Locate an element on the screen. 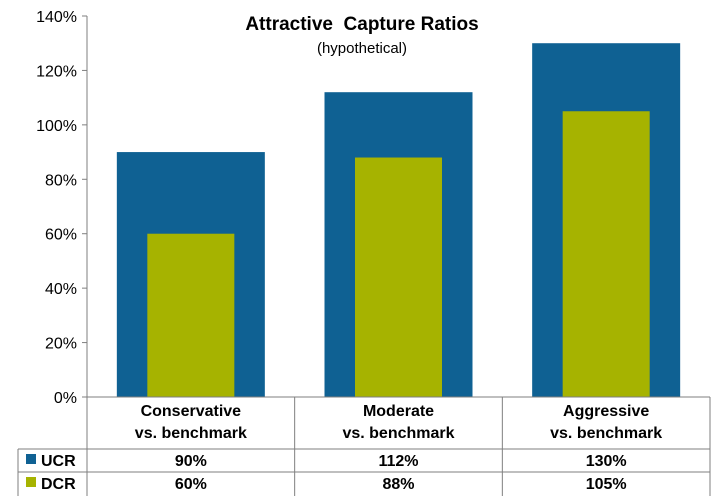  category-label: Conservative is located at coordinates (191, 411).